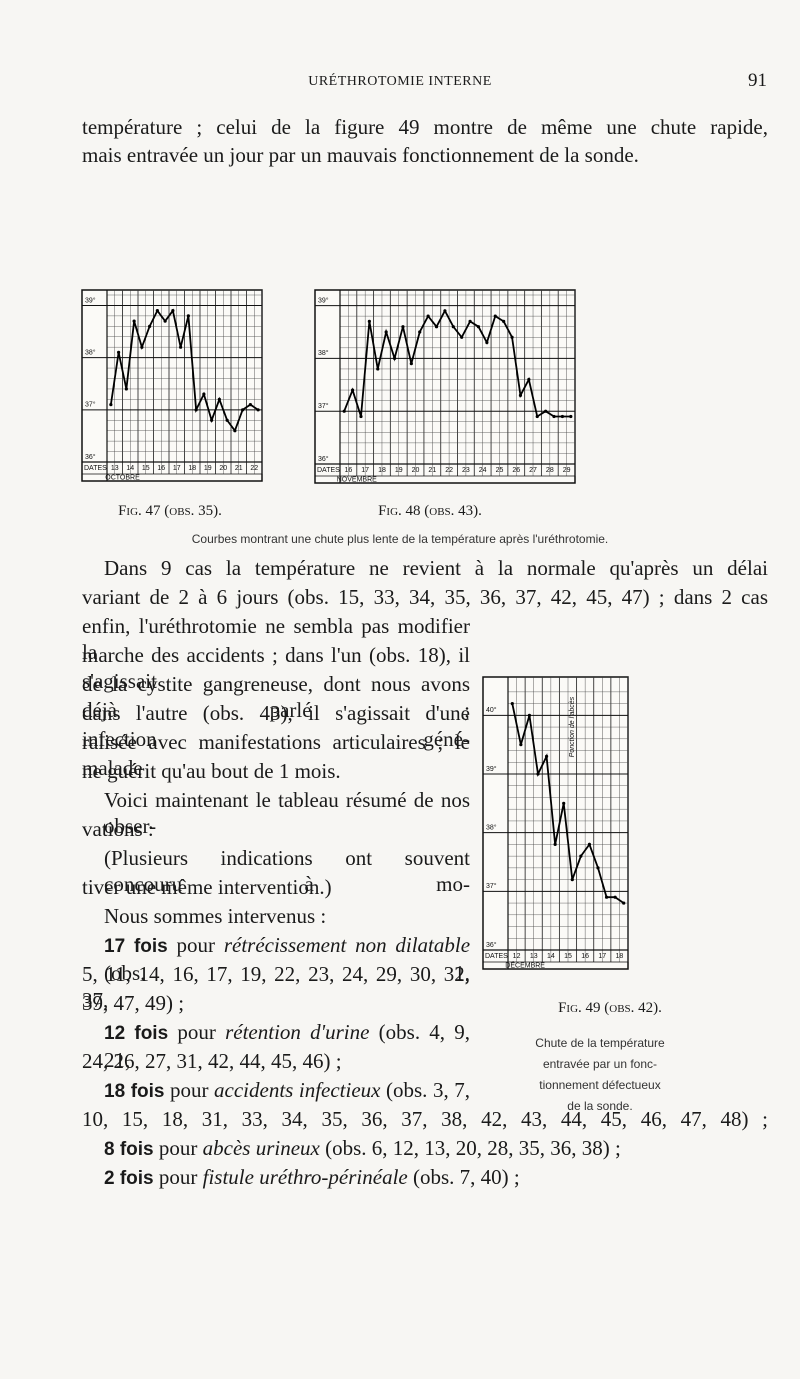  What do you see at coordinates (517, 956) in the screenshot?
I see `day-label: 12` at bounding box center [517, 956].